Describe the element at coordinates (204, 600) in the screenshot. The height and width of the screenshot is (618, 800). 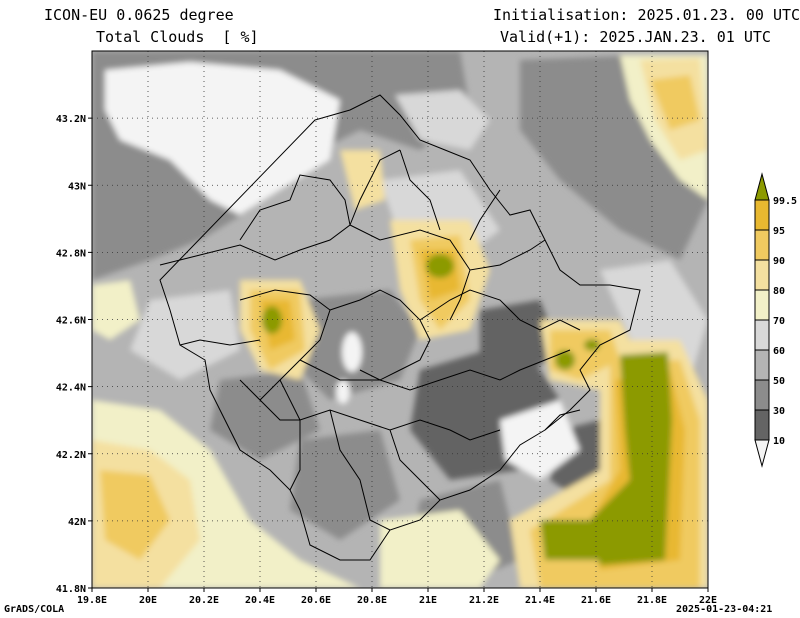
I see `x-tick-label: 20.2E` at that location.